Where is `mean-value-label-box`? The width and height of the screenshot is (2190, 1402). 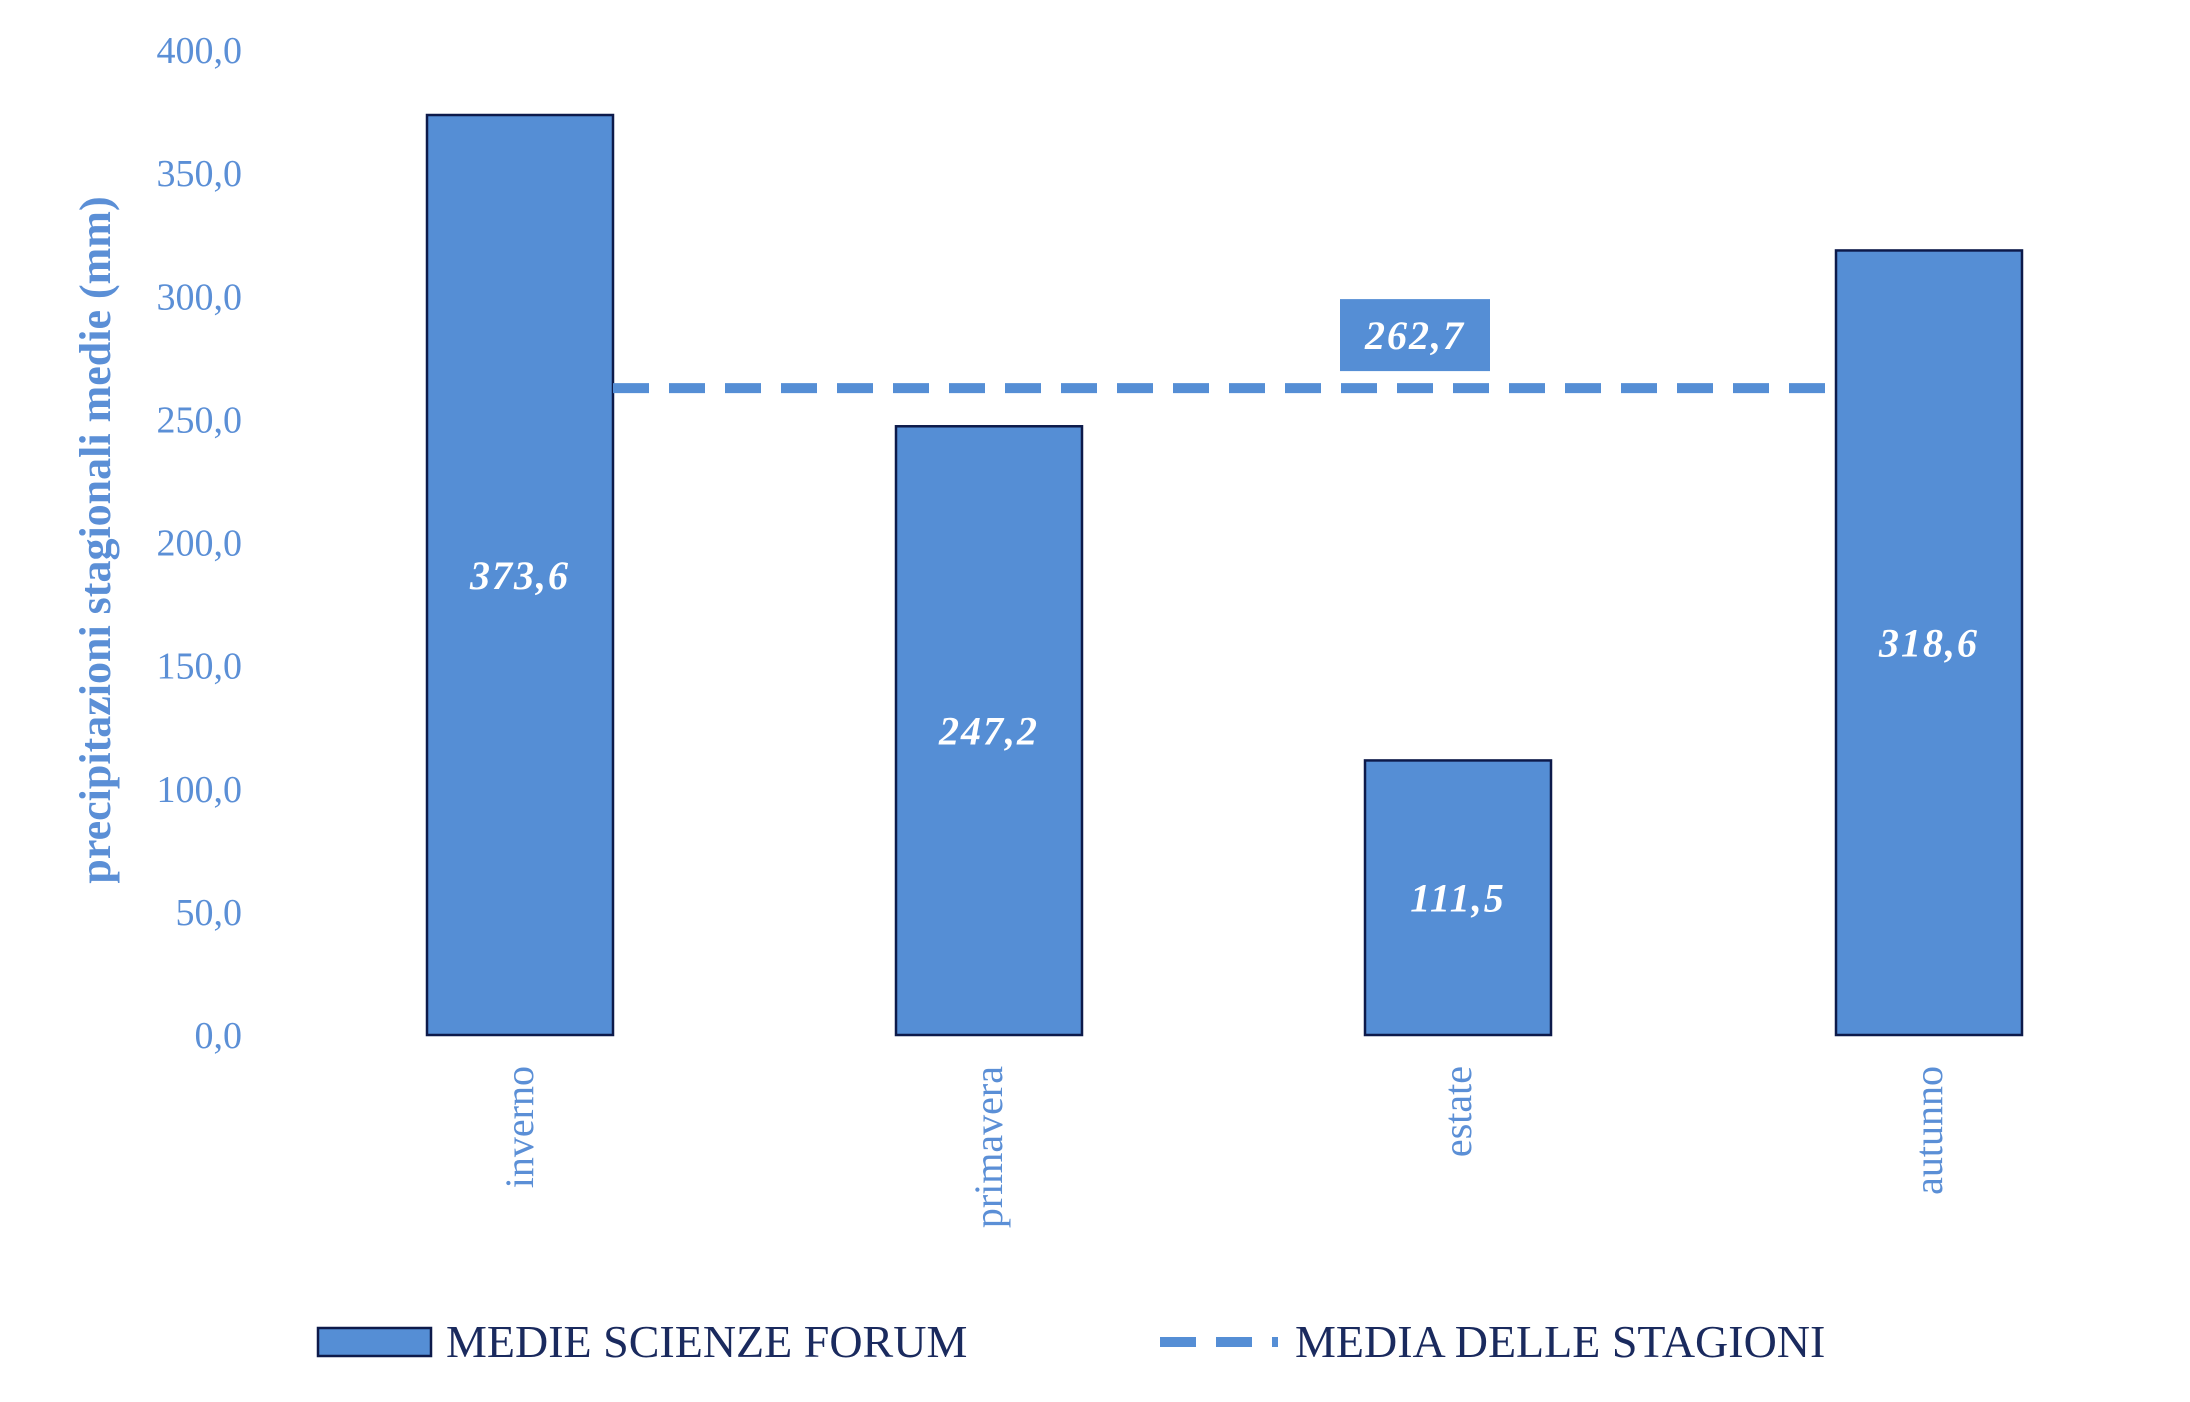
mean-value-label-box is located at coordinates (1415, 335).